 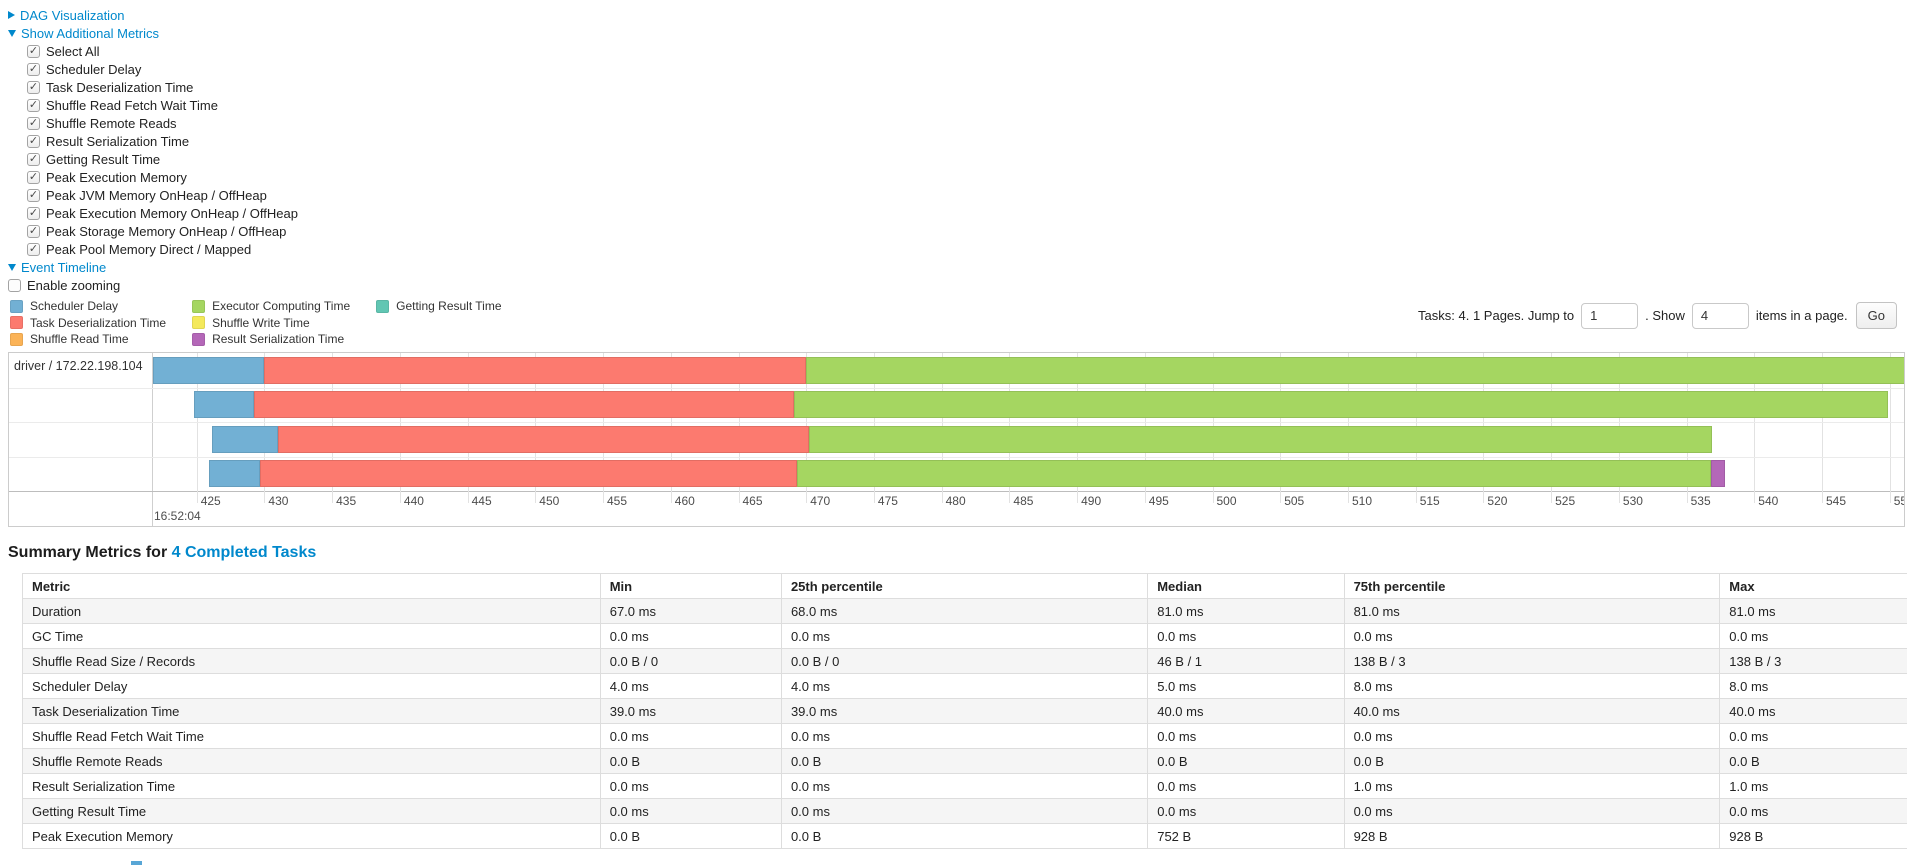 I want to click on summary-column-header: Metric, so click(x=311, y=586).